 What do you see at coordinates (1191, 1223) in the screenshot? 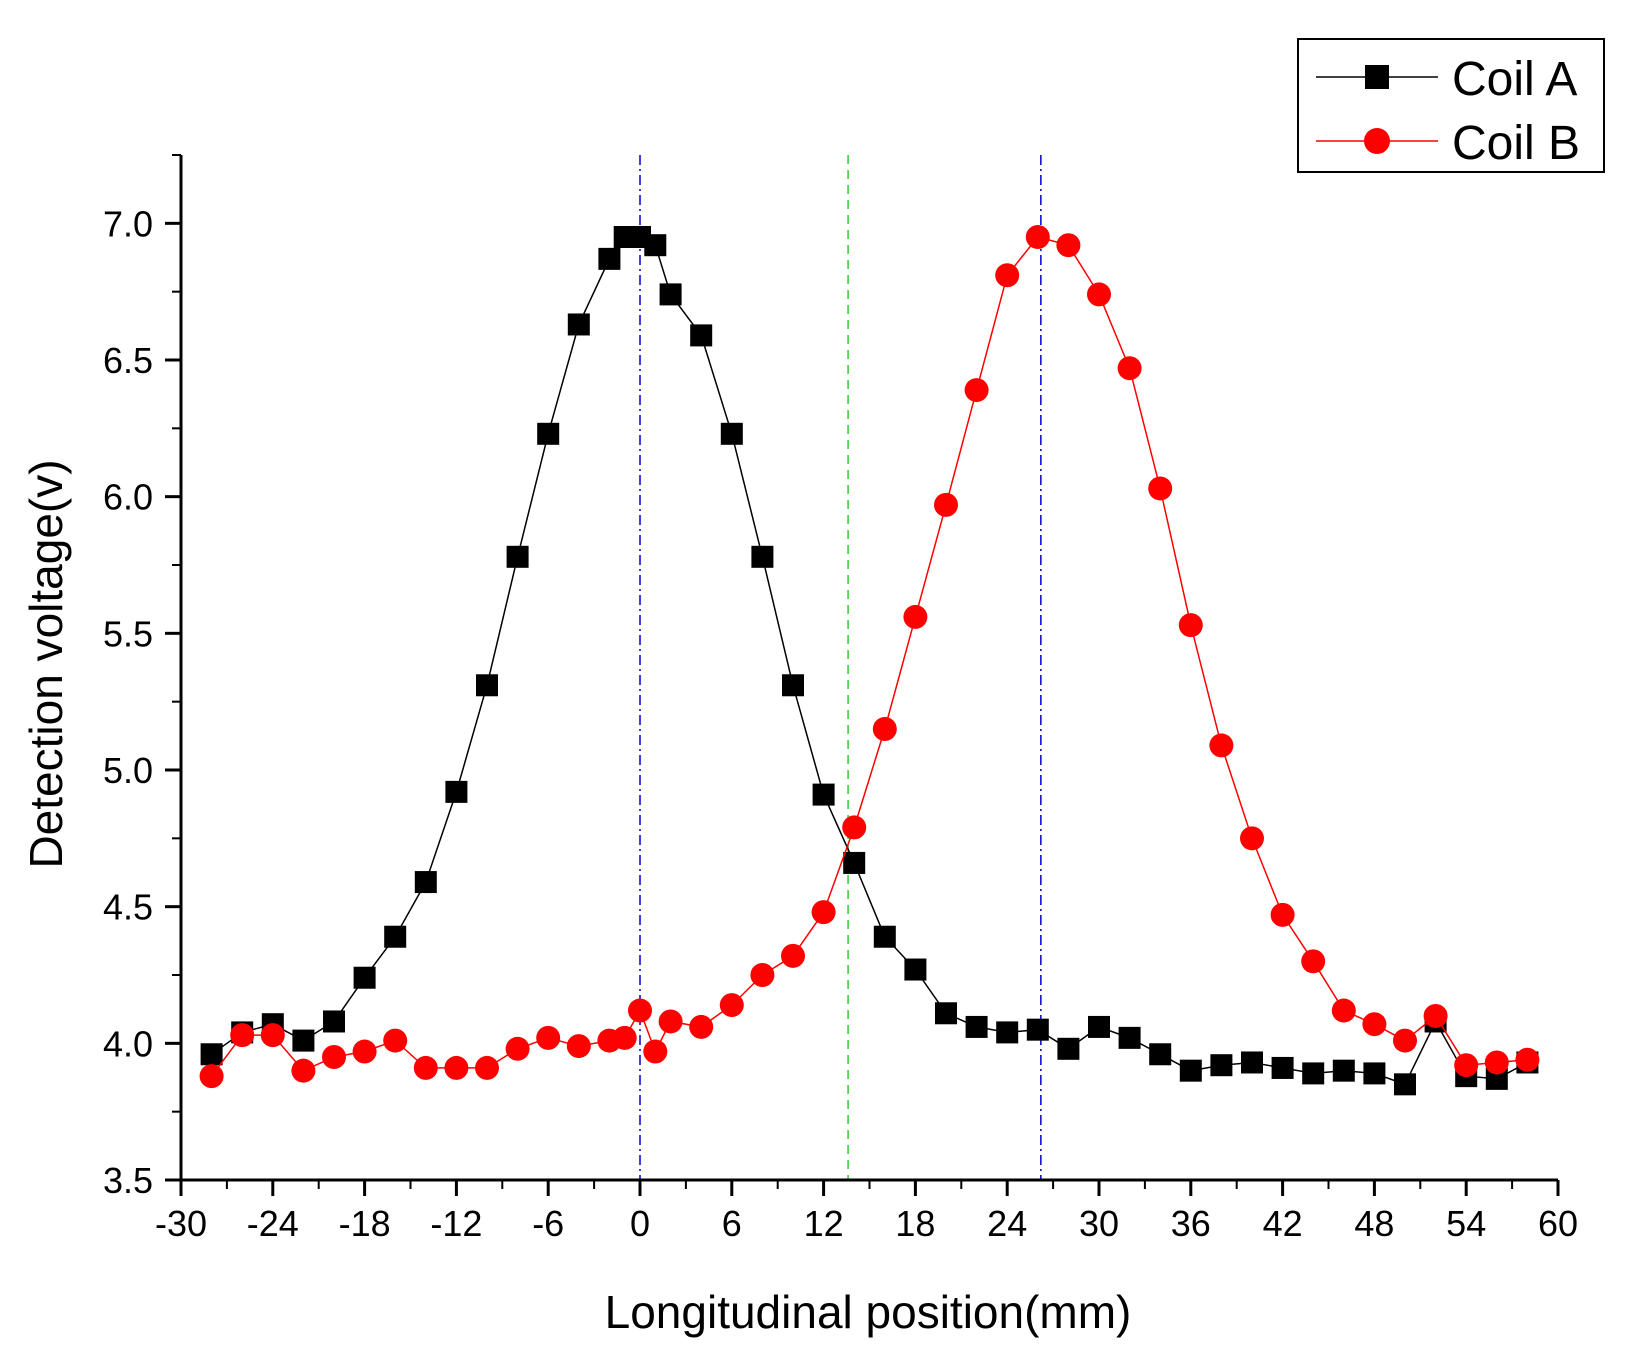
I see `x-tick-label: 36` at bounding box center [1191, 1223].